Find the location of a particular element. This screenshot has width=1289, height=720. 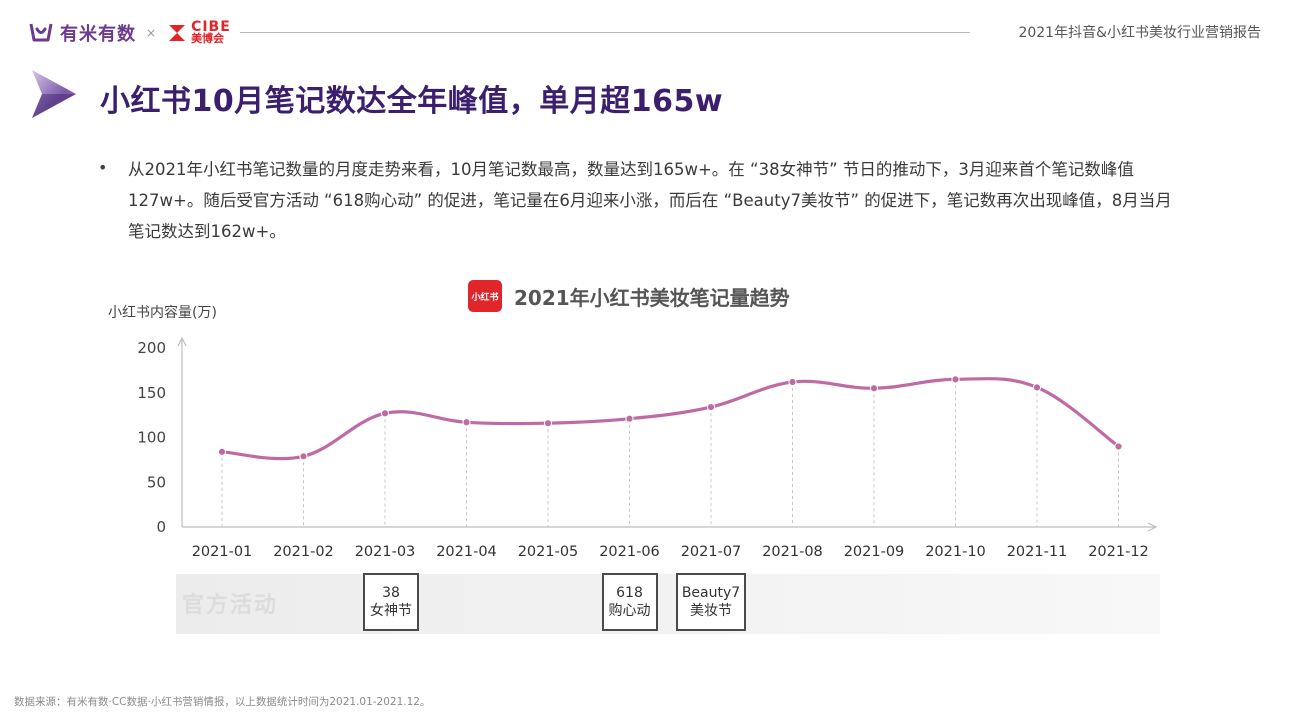

cibe-logo-icon is located at coordinates (177, 33).